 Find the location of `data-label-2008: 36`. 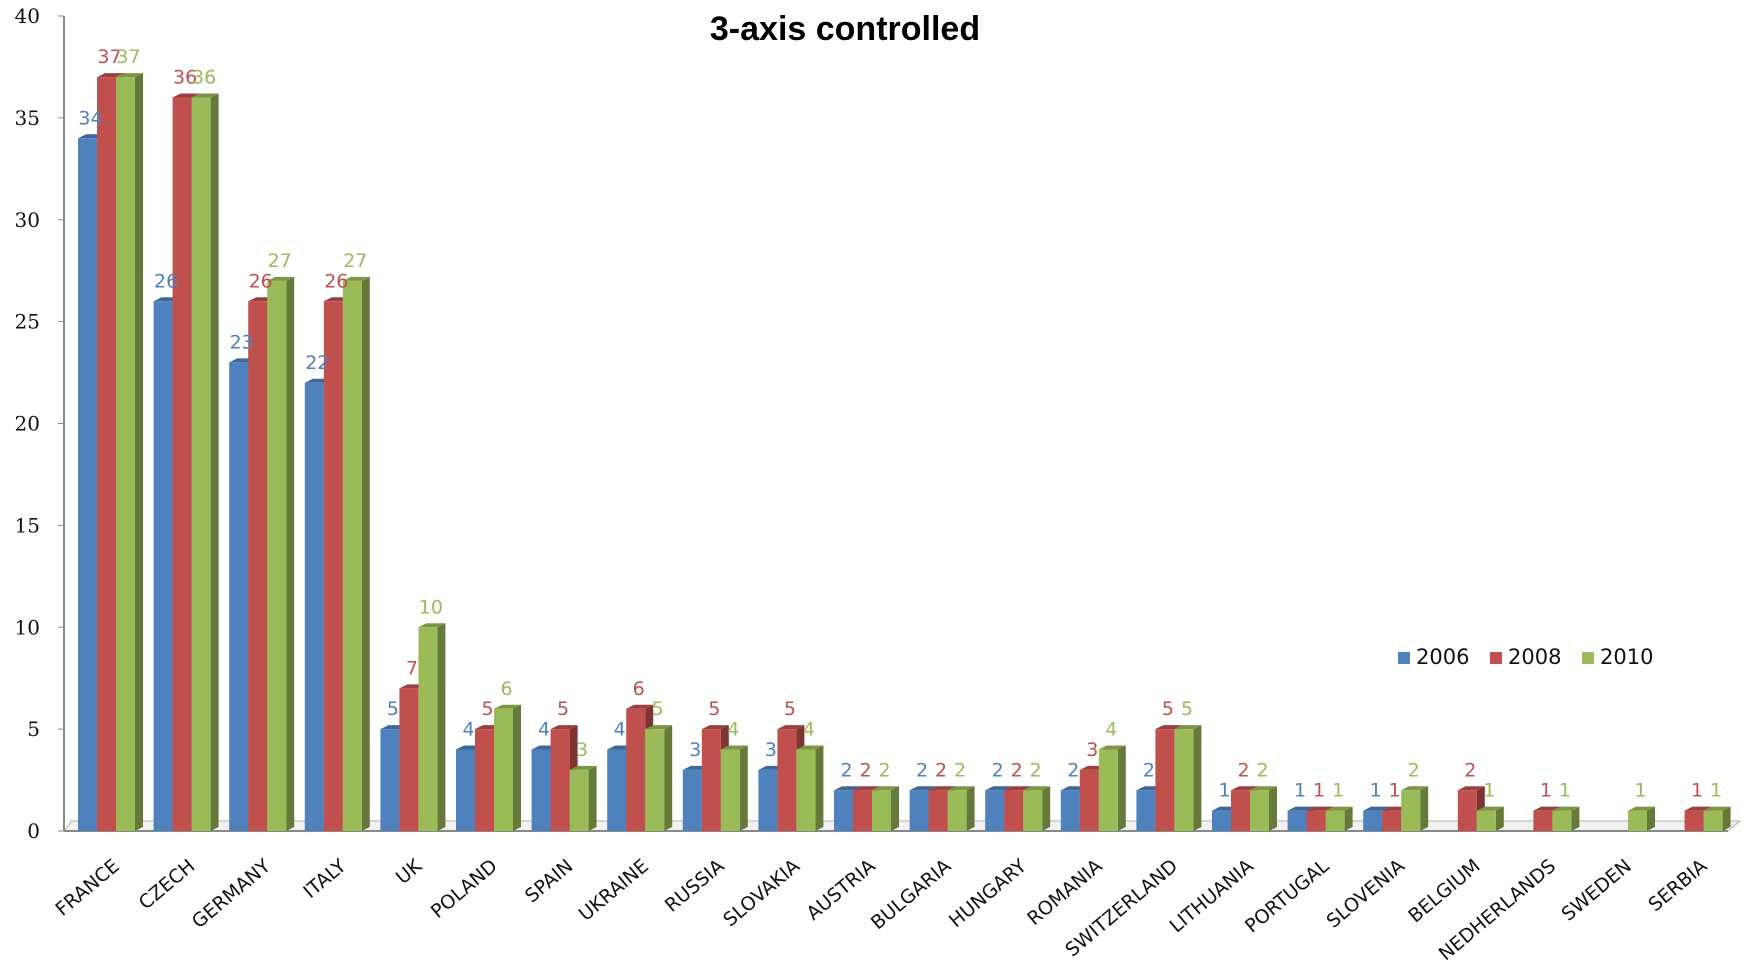

data-label-2008: 36 is located at coordinates (185, 78).